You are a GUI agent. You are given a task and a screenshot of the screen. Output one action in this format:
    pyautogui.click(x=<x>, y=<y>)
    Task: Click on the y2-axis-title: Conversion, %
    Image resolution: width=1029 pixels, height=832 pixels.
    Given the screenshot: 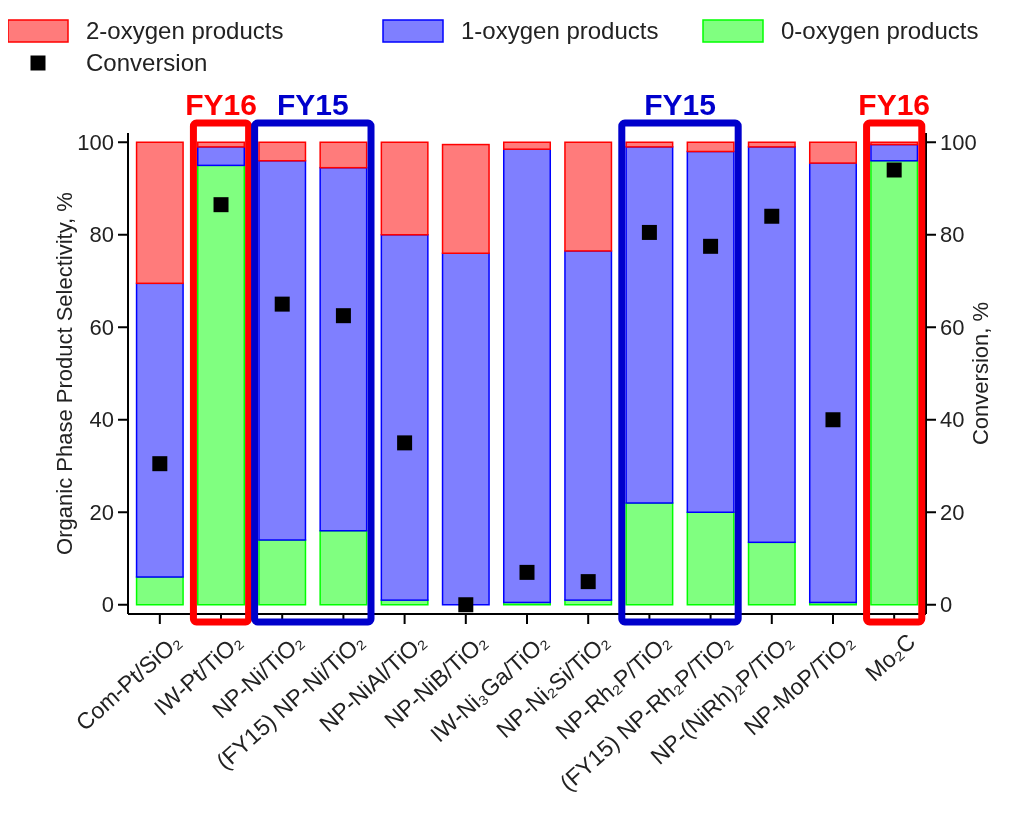 What is the action you would take?
    pyautogui.click(x=980, y=373)
    